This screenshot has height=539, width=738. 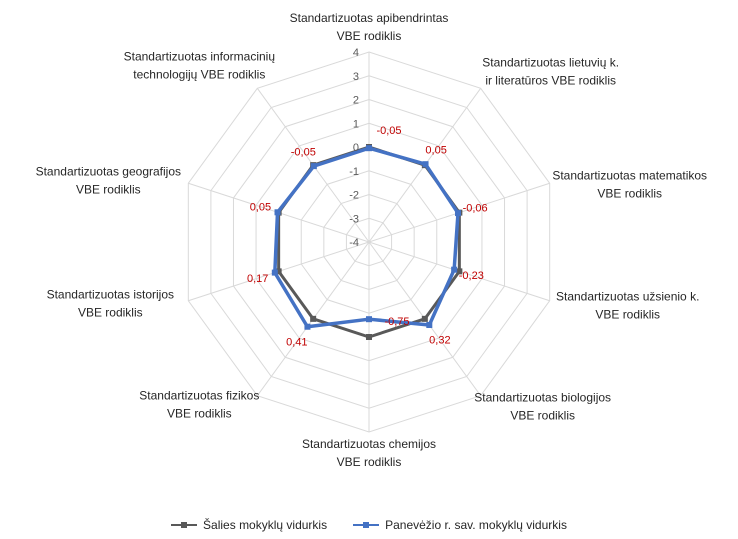 What do you see at coordinates (257, 279) in the screenshot?
I see `data-label: 0,17` at bounding box center [257, 279].